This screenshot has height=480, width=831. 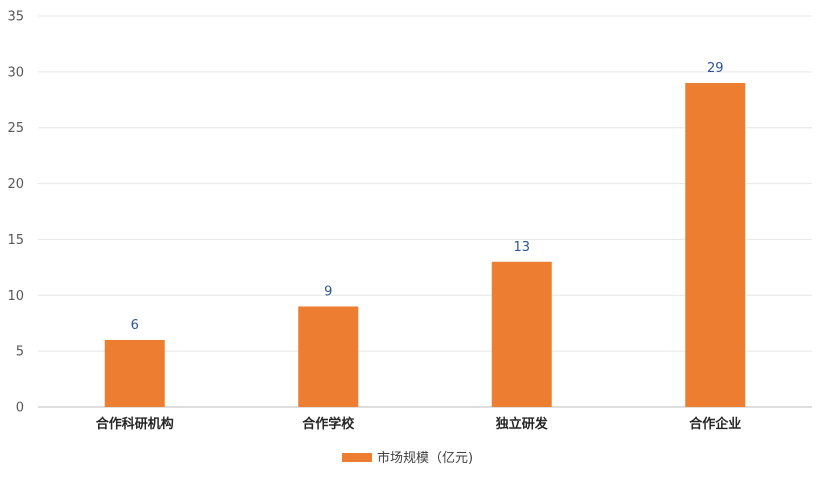 What do you see at coordinates (15, 72) in the screenshot?
I see `y-tick-label: 30` at bounding box center [15, 72].